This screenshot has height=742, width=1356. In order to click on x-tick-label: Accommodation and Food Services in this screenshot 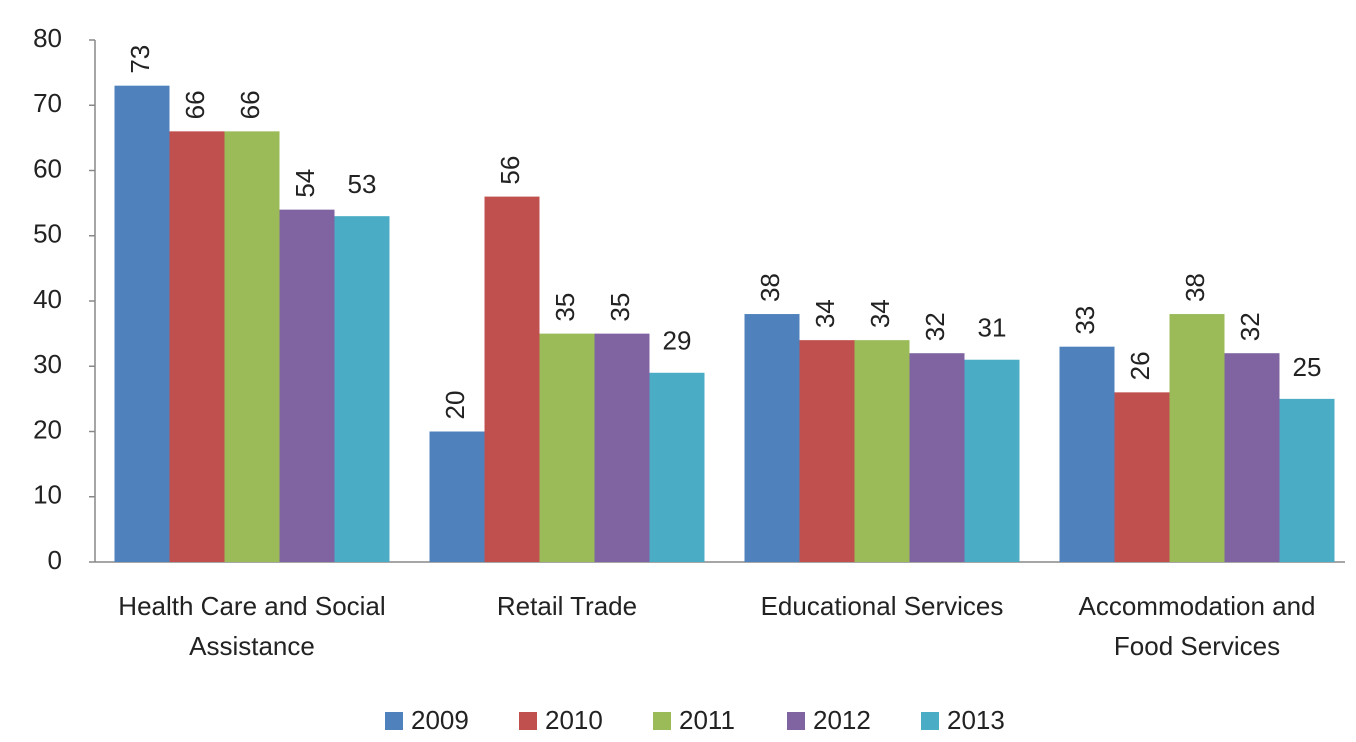, I will do `click(1197, 626)`.